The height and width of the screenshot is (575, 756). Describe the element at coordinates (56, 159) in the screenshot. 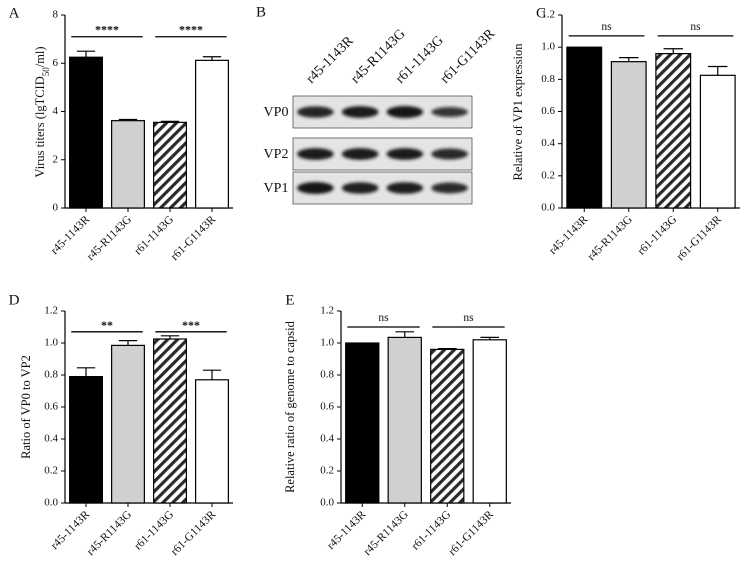

I see `y-tick-label: 2` at that location.